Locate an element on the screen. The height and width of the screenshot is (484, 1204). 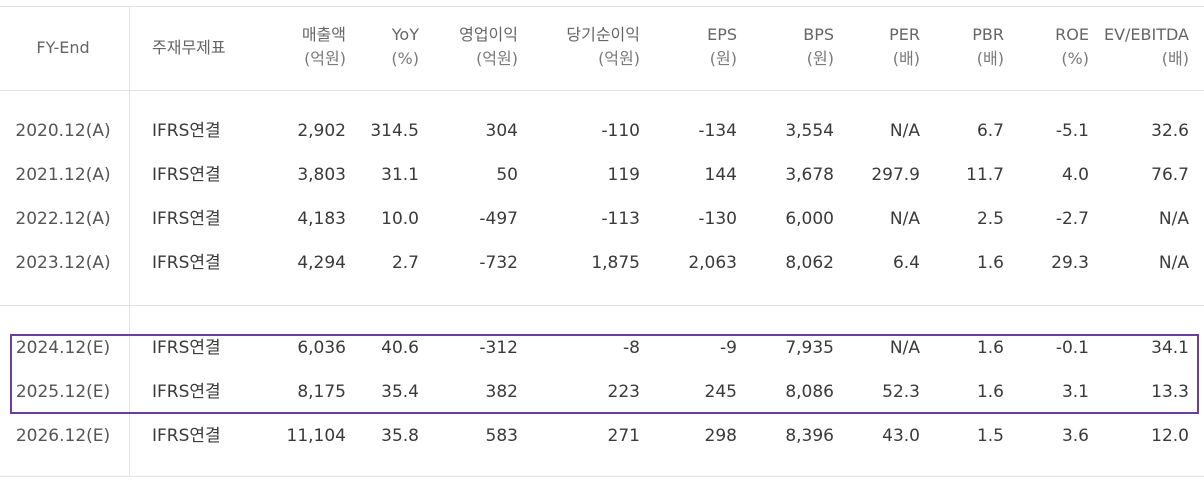
cell-per: 6.4 is located at coordinates (906, 263).